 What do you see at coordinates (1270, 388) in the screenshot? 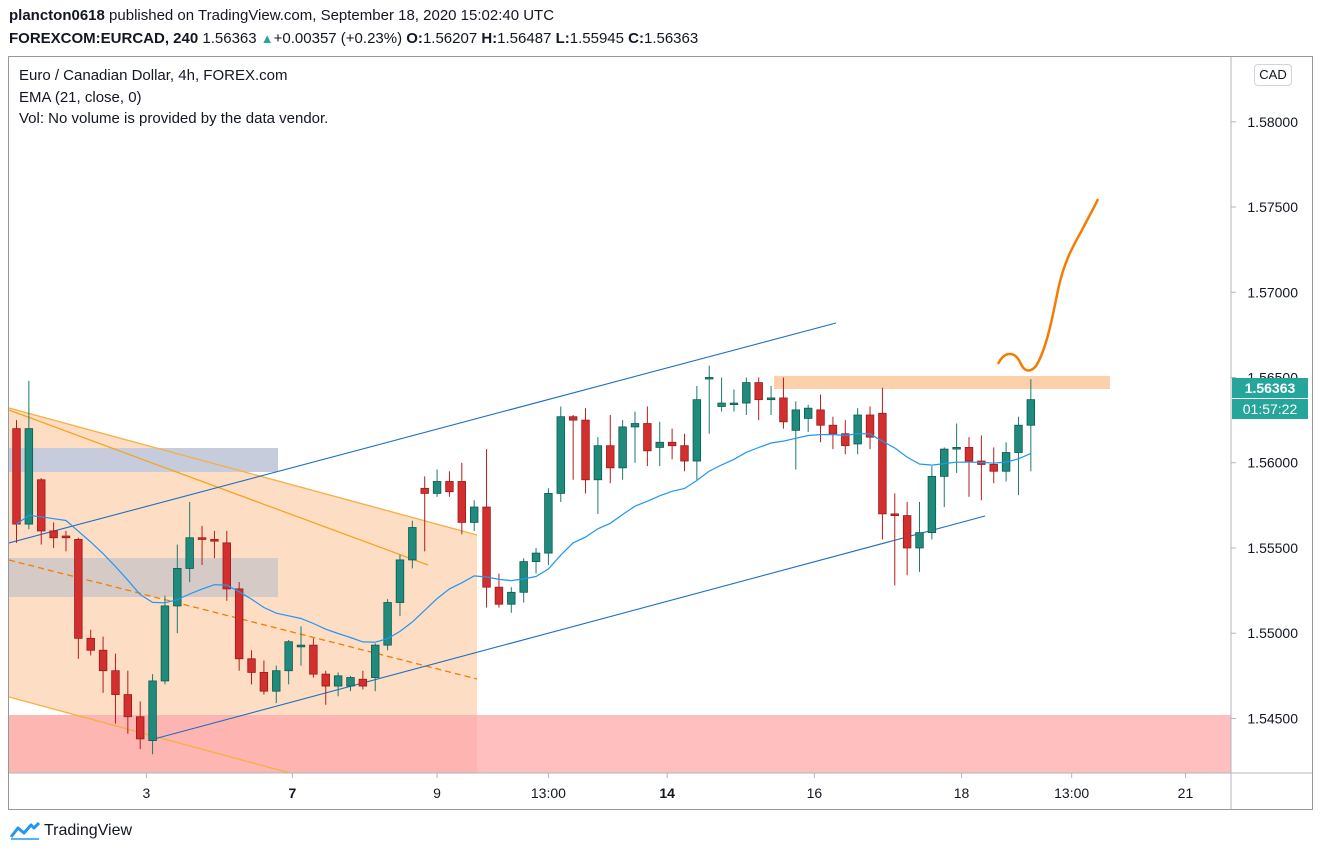
I see `last-price-tag: 1.56363` at bounding box center [1270, 388].